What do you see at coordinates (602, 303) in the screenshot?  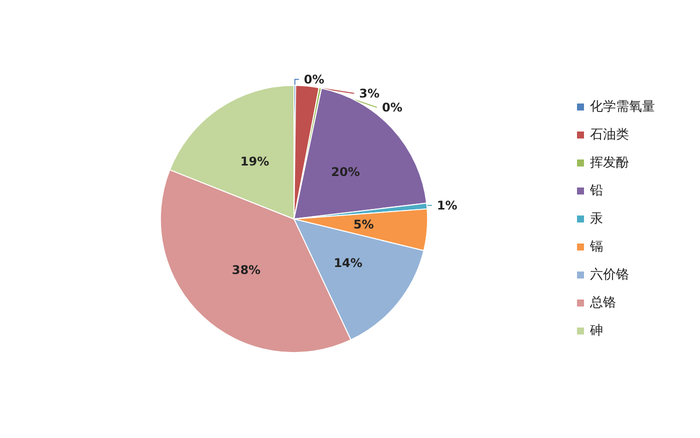 I see `legend-label: 总铬` at bounding box center [602, 303].